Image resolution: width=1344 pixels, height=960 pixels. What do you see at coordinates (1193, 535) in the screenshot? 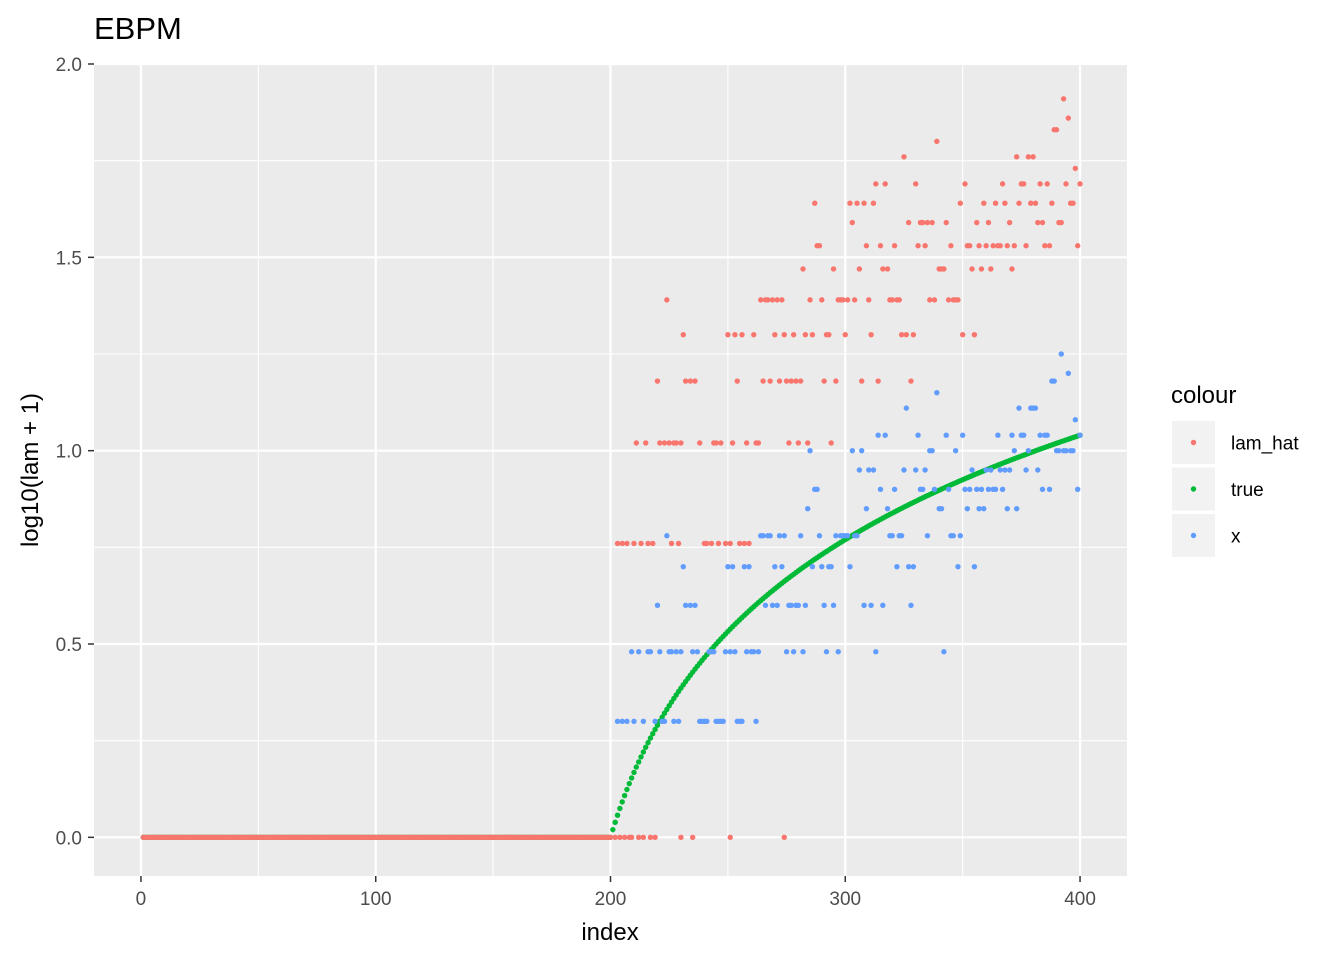
I see `legend-key-dot` at bounding box center [1193, 535].